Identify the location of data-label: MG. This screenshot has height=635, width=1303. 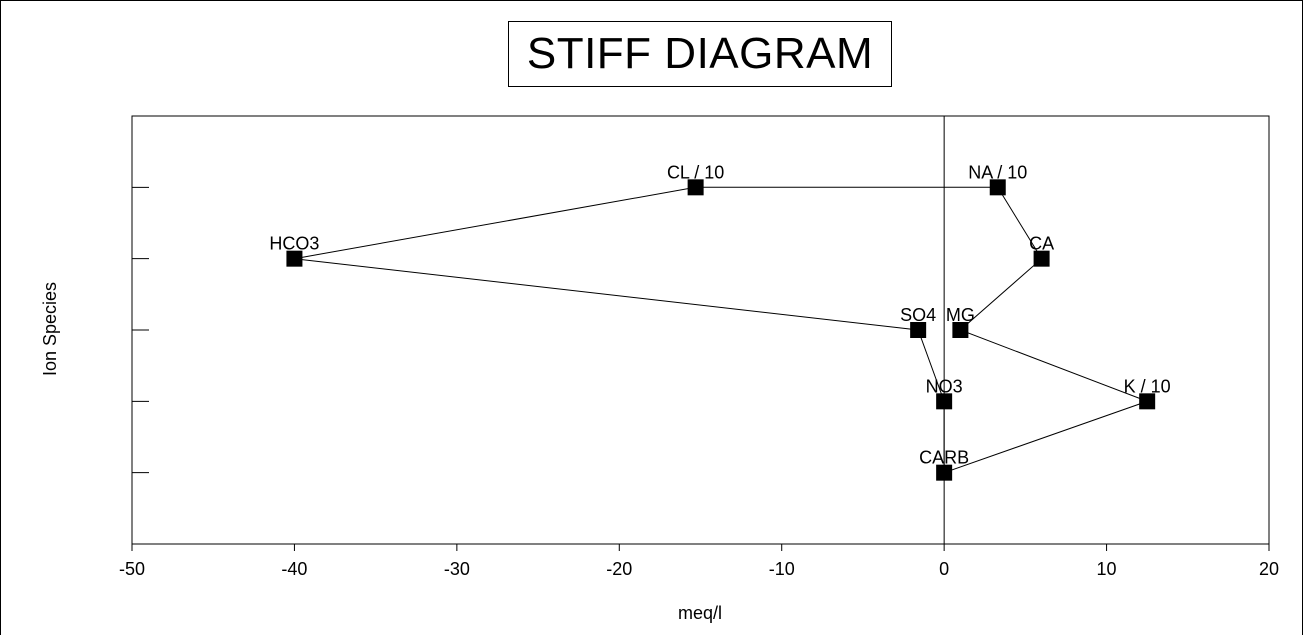
(960, 315).